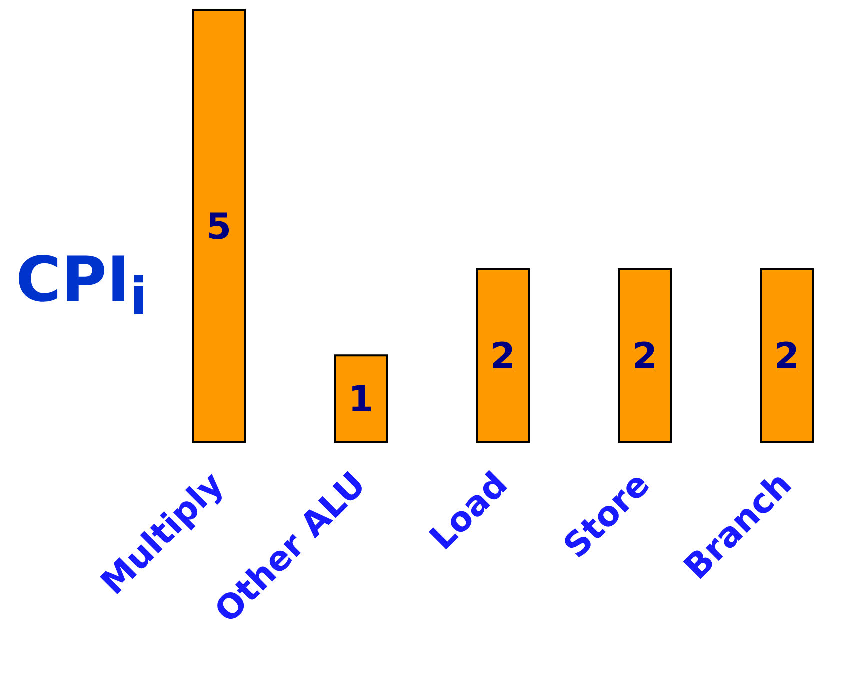  Describe the element at coordinates (361, 400) in the screenshot. I see `data-label: 1` at that location.